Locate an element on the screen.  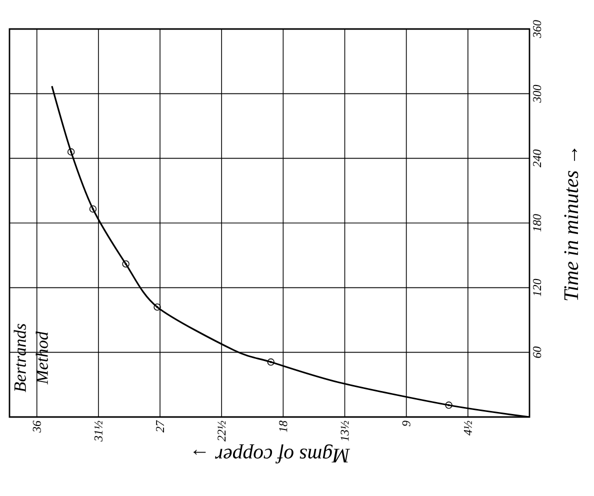
y-tick-label: 180 is located at coordinates (537, 223).